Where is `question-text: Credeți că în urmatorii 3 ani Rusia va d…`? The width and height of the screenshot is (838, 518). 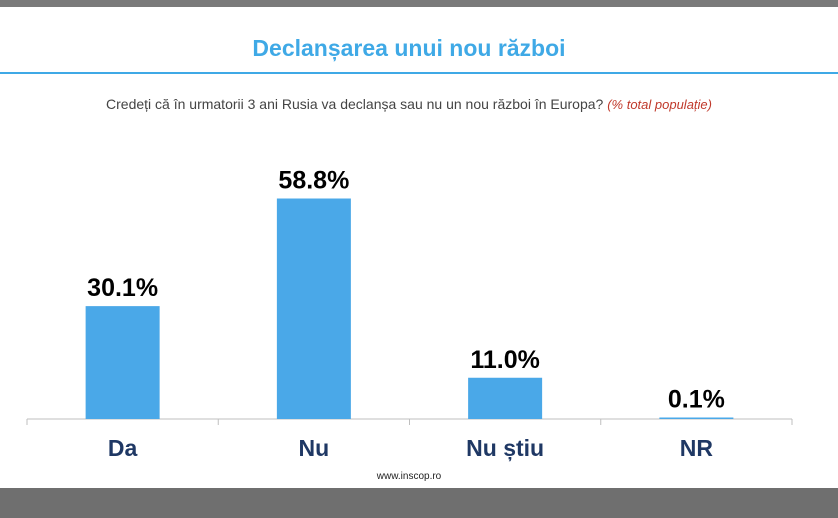 question-text: Credeți că în urmatorii 3 ani Rusia va d… is located at coordinates (355, 104).